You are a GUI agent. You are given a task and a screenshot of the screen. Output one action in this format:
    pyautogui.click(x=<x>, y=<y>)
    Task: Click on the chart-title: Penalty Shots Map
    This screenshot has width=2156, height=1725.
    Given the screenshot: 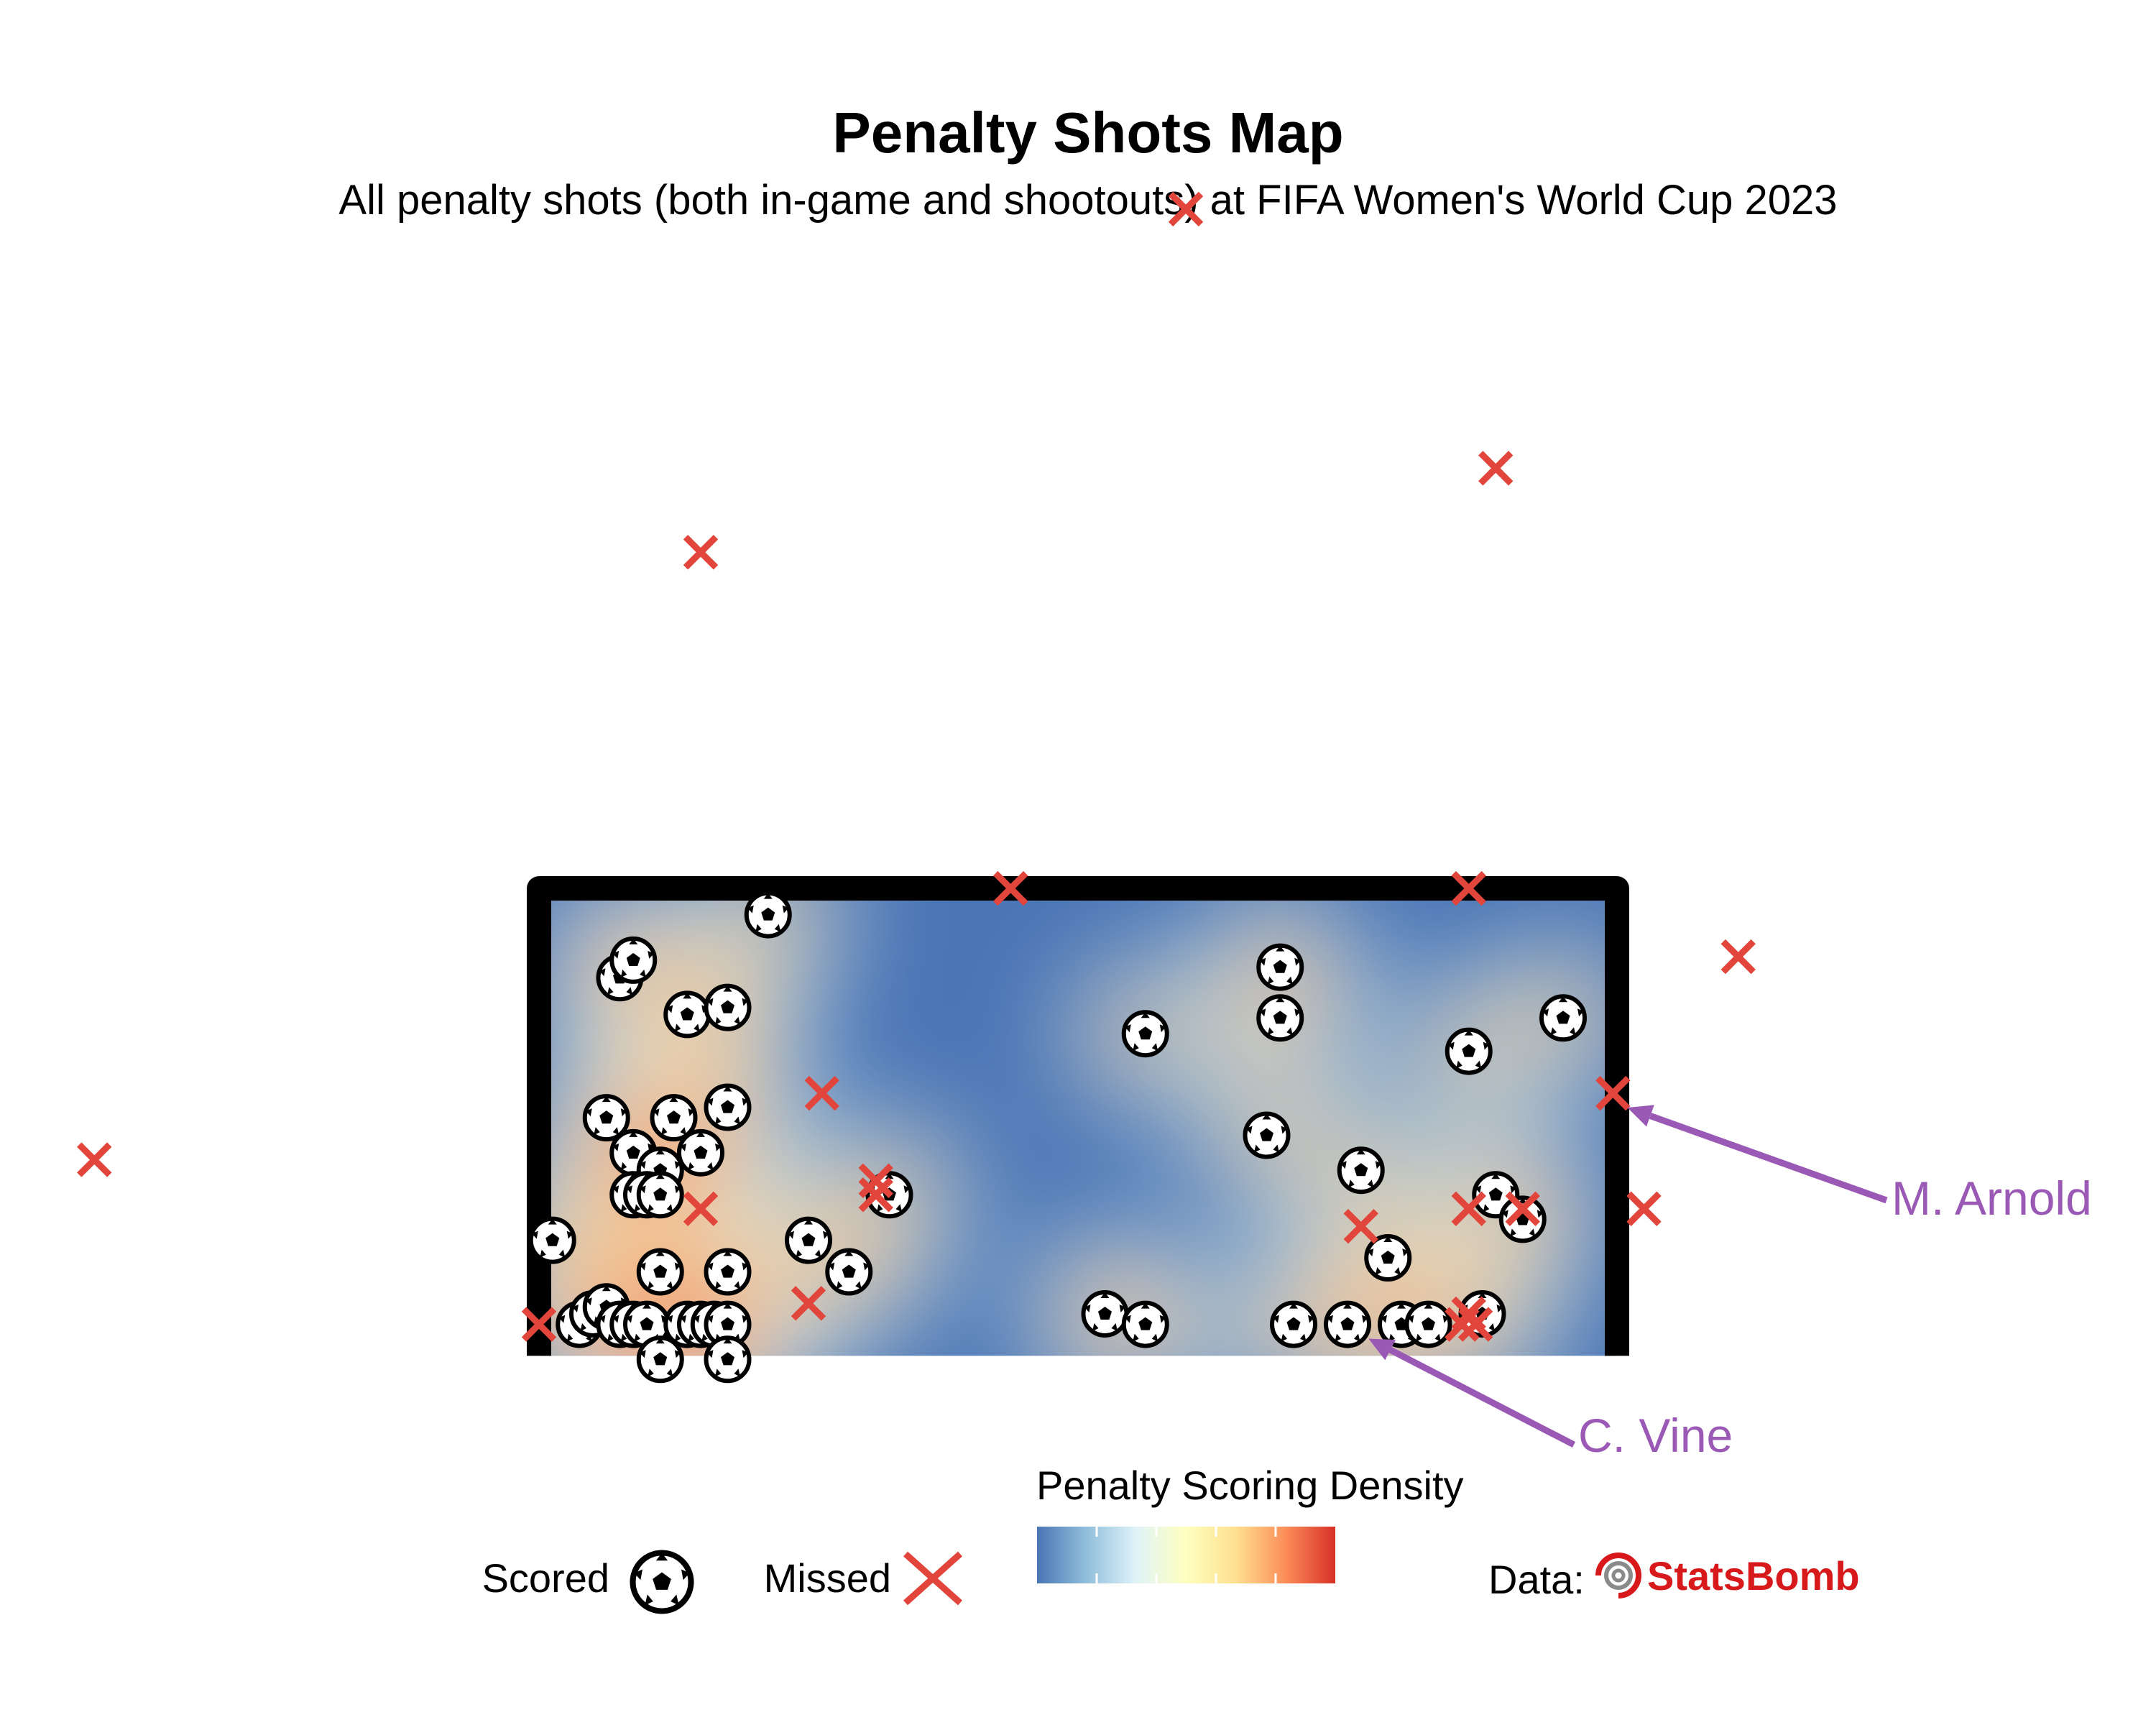 What is the action you would take?
    pyautogui.click(x=1087, y=133)
    